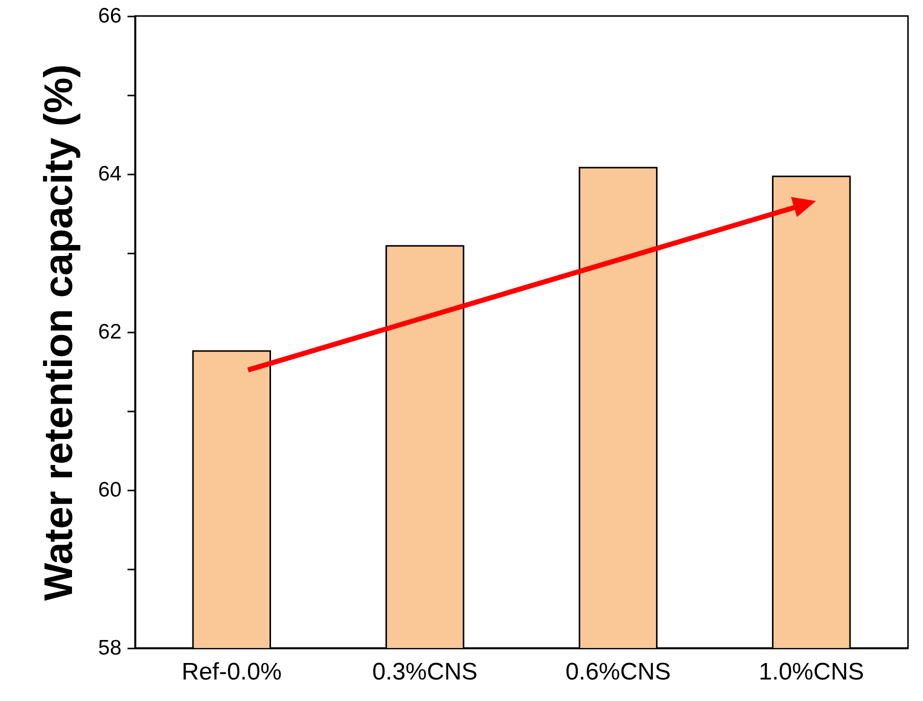  I want to click on y-axis-title: Water retention capacity (%), so click(59, 332).